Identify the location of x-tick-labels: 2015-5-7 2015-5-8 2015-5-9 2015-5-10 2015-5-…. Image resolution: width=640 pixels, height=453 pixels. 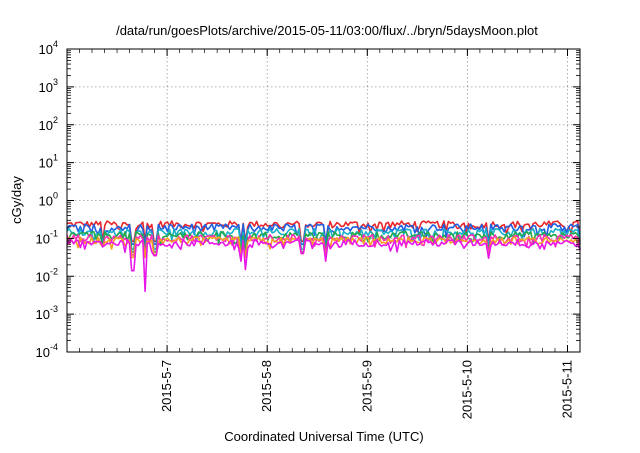
(366, 389).